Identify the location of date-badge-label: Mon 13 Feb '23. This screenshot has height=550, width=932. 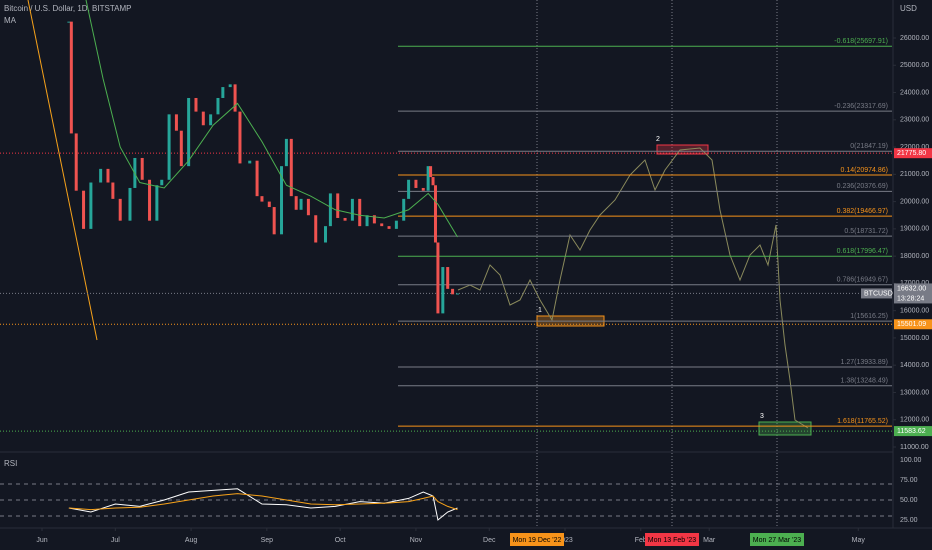
(672, 540).